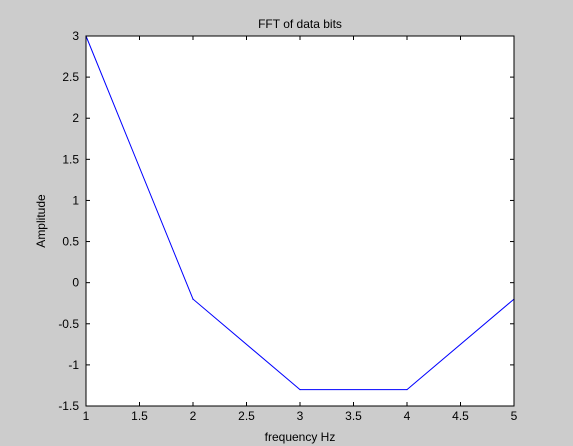  What do you see at coordinates (75, 283) in the screenshot?
I see `y-tick-label: 0` at bounding box center [75, 283].